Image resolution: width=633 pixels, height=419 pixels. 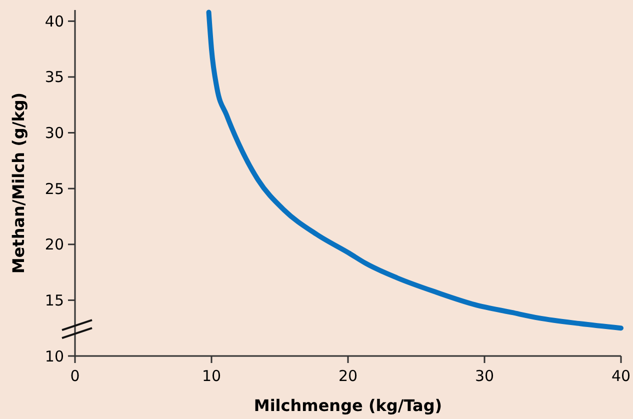 What do you see at coordinates (54, 133) in the screenshot?
I see `y-tick-label: 30` at bounding box center [54, 133].